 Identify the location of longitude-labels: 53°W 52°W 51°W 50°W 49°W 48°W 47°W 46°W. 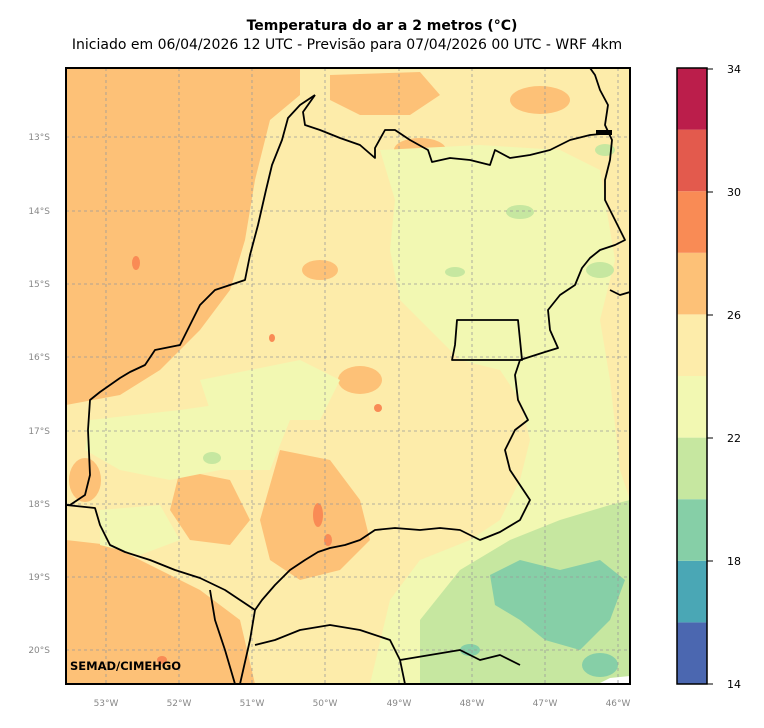
(362, 704).